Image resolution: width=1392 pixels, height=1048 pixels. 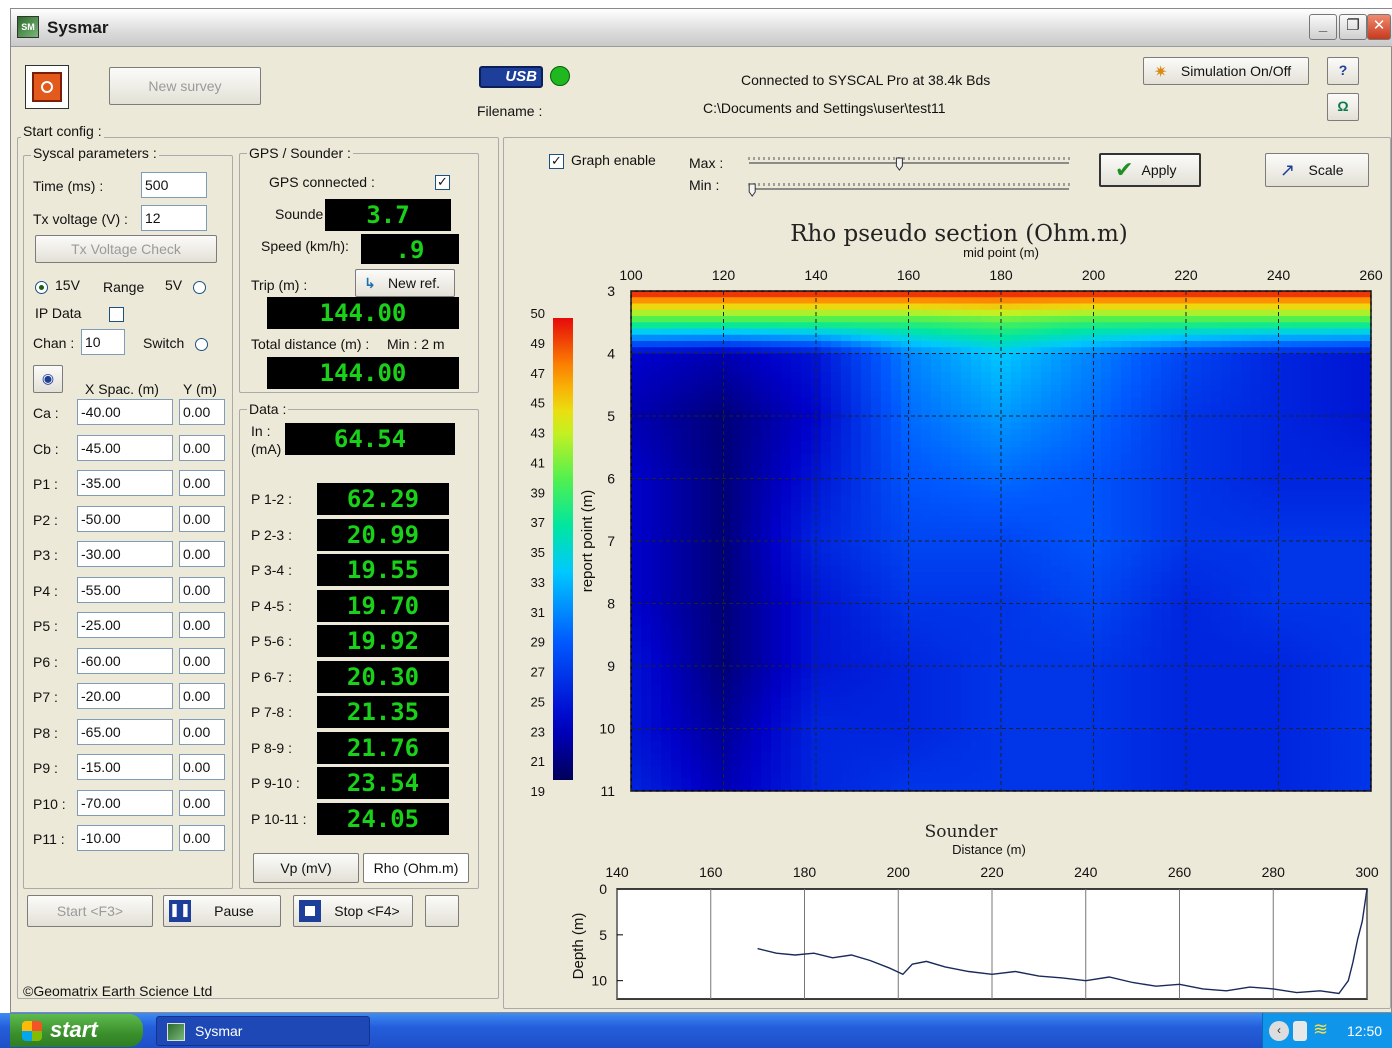 I want to click on stop-button: Stop <F4>, so click(x=353, y=911).